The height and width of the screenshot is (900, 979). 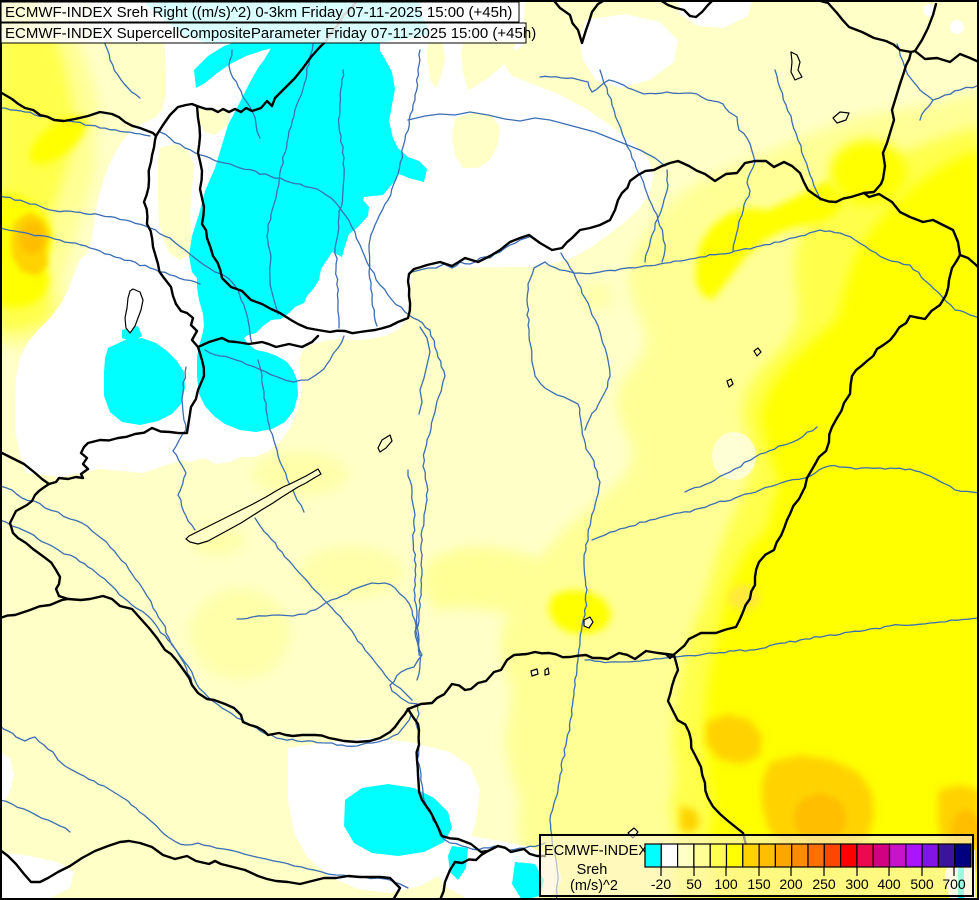 I want to click on svg-text: 700, so click(x=954, y=884).